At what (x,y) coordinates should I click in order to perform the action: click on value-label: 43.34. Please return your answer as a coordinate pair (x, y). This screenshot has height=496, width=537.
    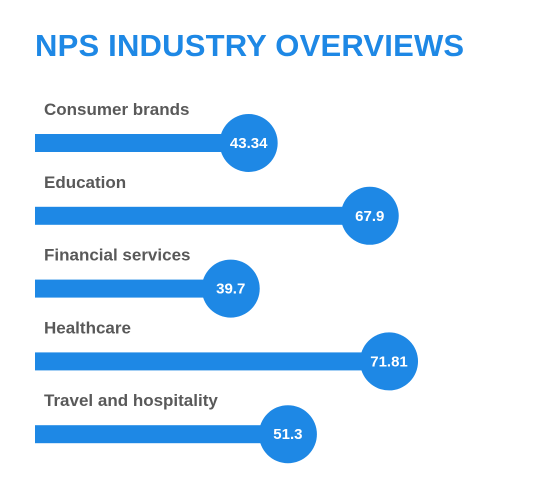
    Looking at the image, I should click on (249, 143).